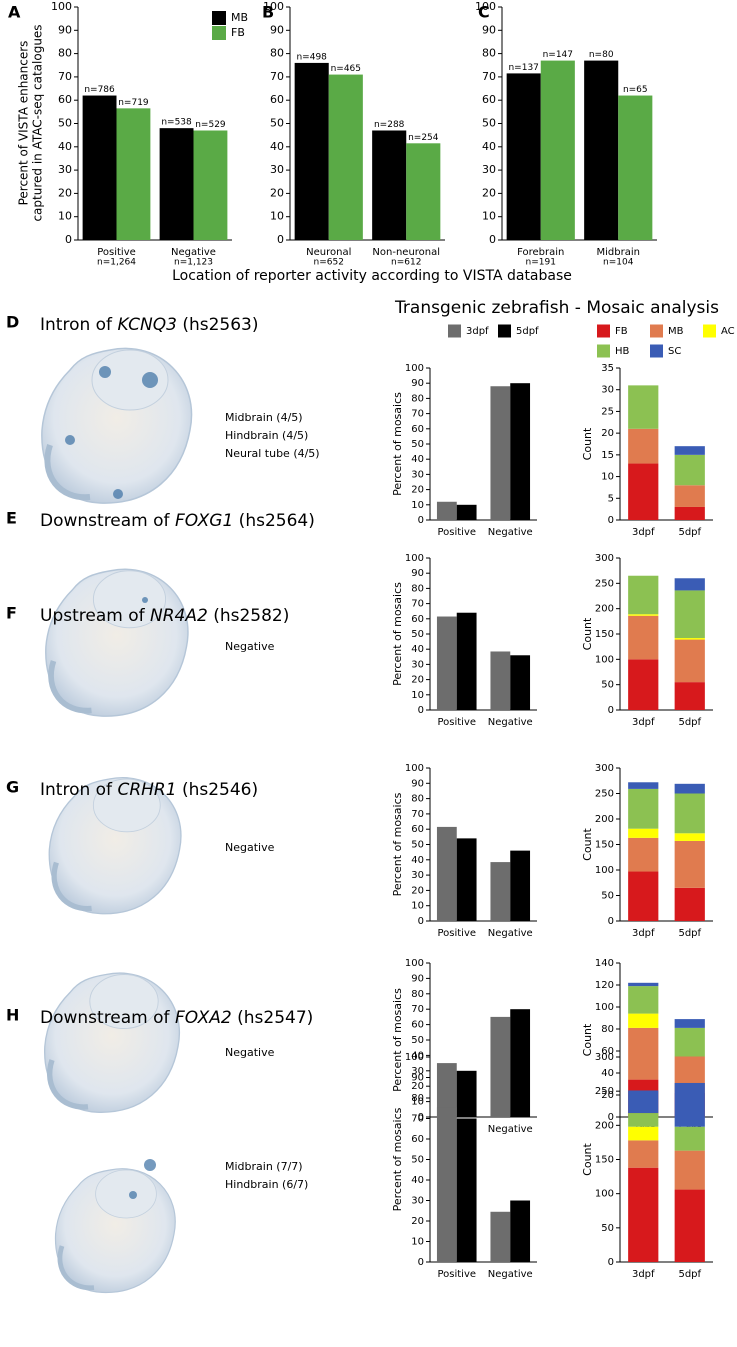  What do you see at coordinates (129, 599) in the screenshot?
I see `embryo-head` at bounding box center [129, 599].